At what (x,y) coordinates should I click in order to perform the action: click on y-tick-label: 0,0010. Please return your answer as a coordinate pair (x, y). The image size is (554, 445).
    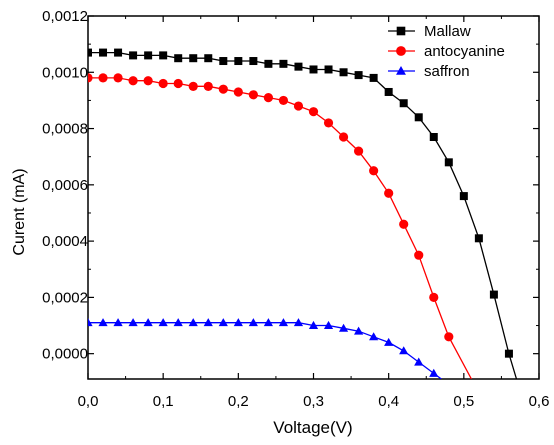
    Looking at the image, I should click on (65, 72).